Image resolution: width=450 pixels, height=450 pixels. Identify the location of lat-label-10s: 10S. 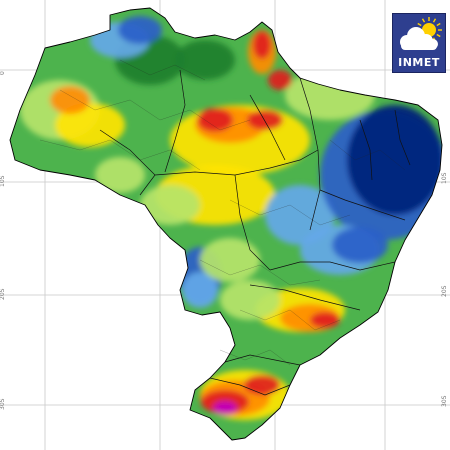
(3, 181).